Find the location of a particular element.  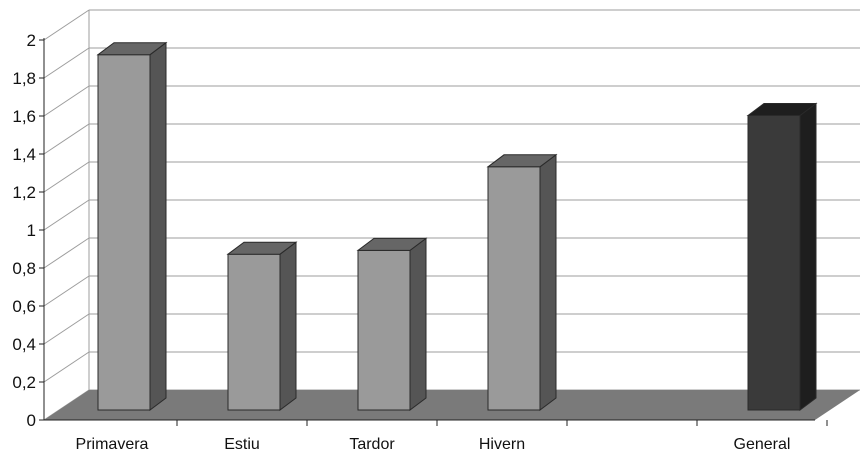

y-axis-ticks: 0 0,2 0,4 0,6 0,8 1 1,2 1,4 1,6 1,8 2 is located at coordinates (28, 230).